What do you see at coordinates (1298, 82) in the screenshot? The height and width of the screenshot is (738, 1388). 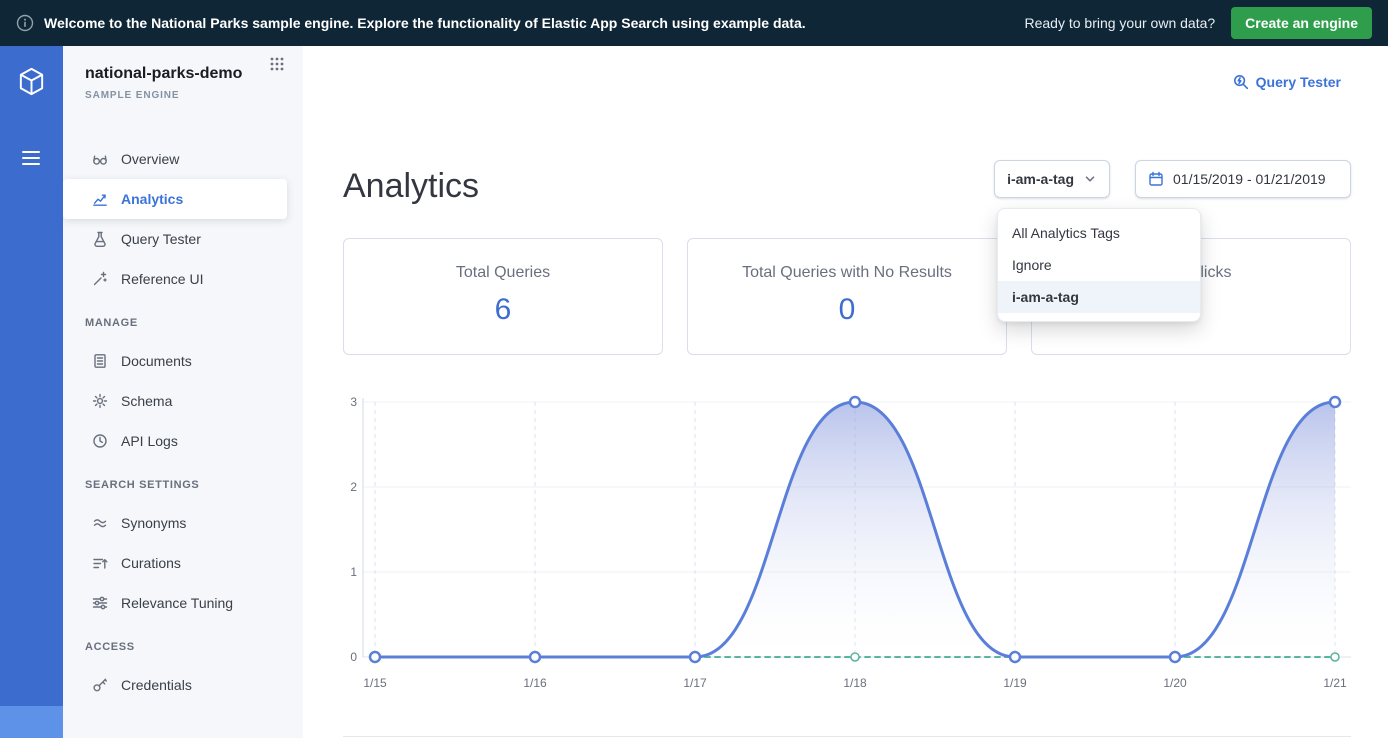 I see `query-tester-link-label: Query Tester` at bounding box center [1298, 82].